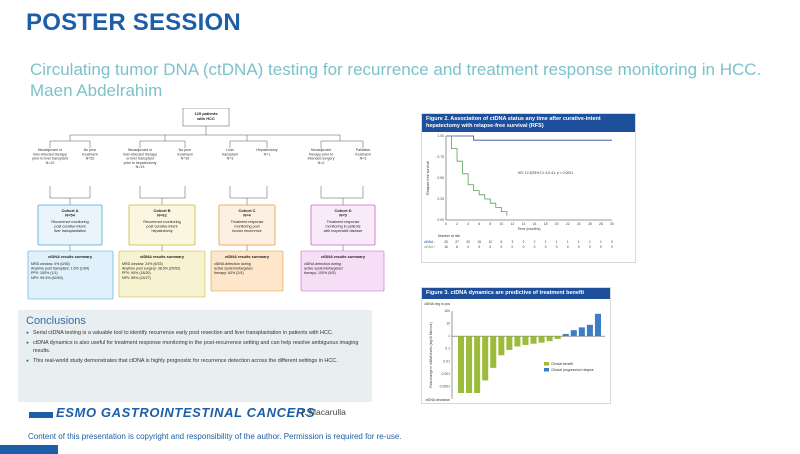 Image resolution: width=800 pixels, height=454 pixels. Describe the element at coordinates (230, 154) in the screenshot. I see `branch-label: Liver transplant N=3` at that location.